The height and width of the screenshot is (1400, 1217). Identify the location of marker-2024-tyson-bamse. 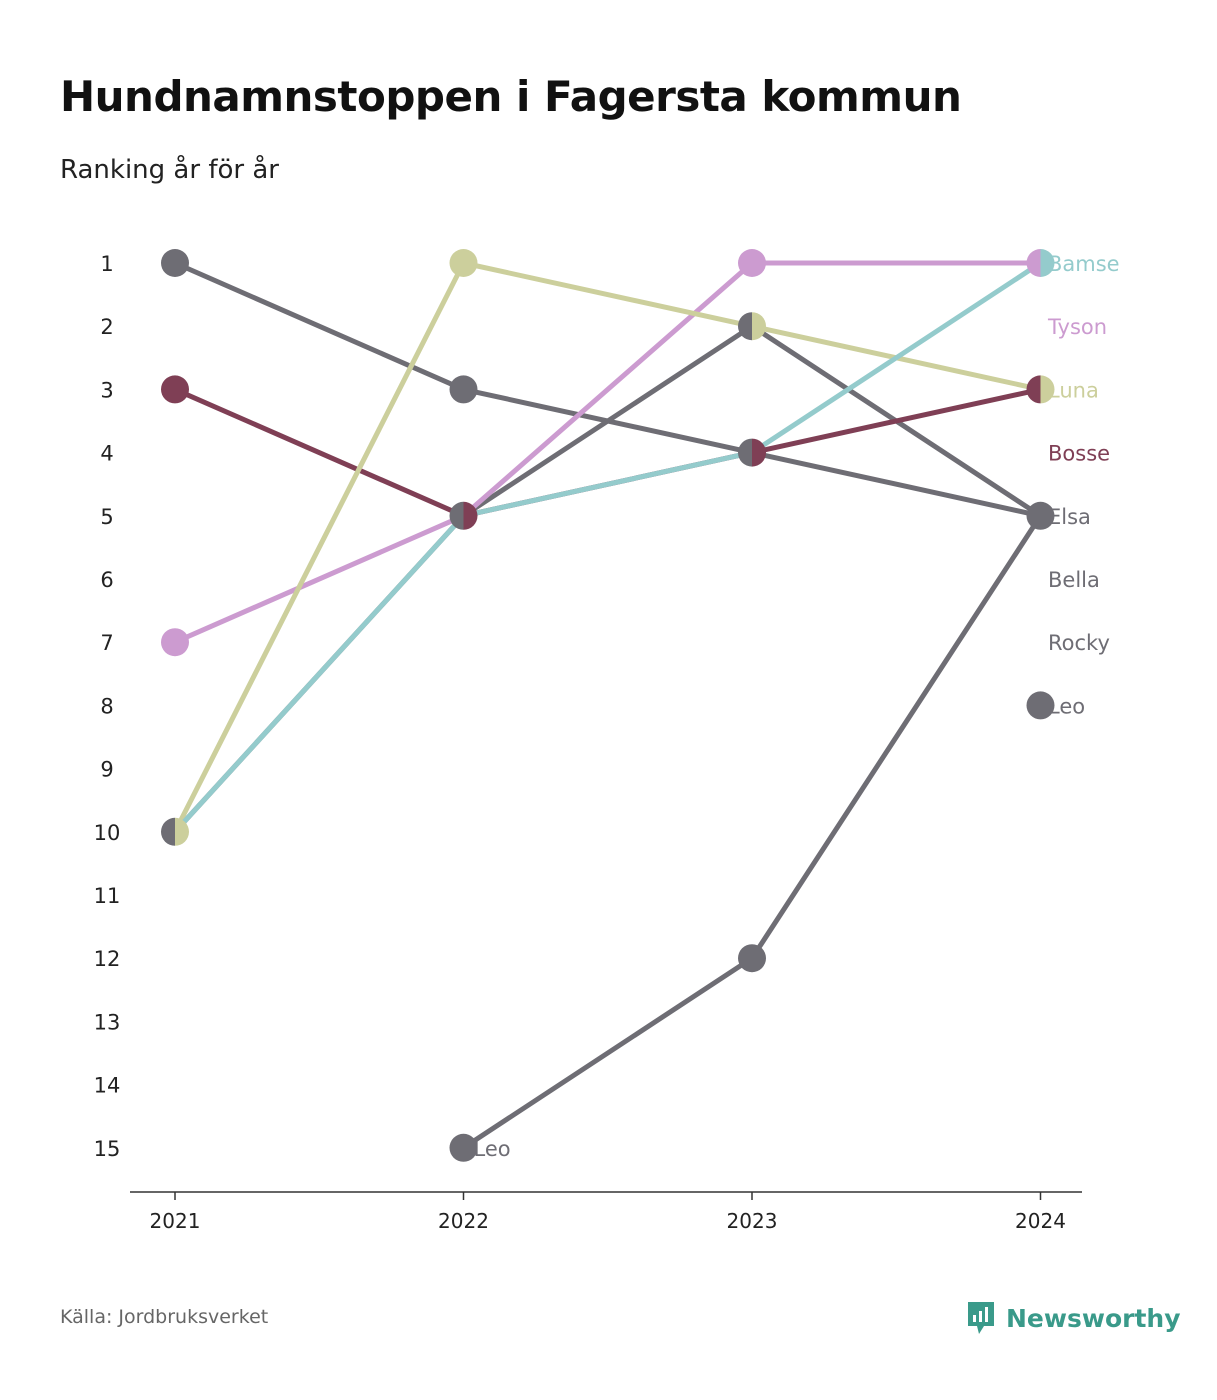
(1040, 263).